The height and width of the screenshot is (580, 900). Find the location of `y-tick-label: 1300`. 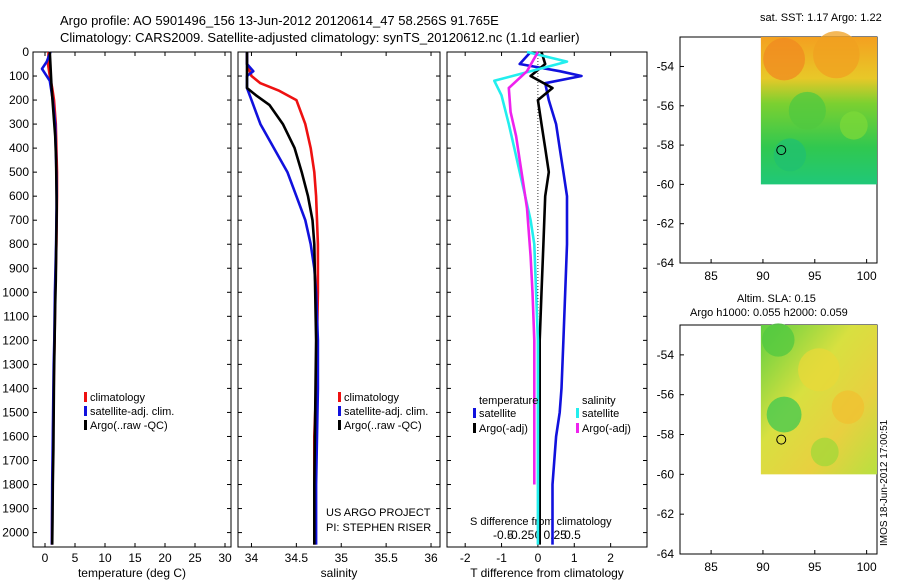

y-tick-label: 1300 is located at coordinates (15, 364).